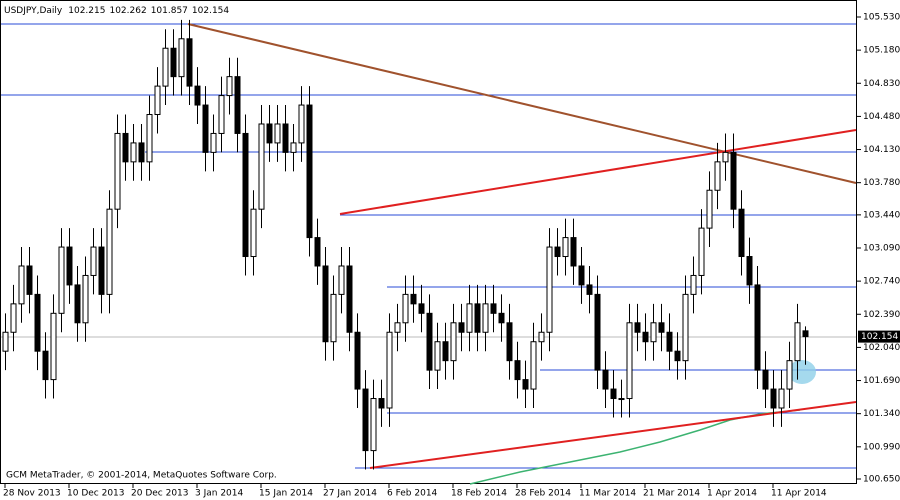 This screenshot has width=900, height=500. I want to click on y-tick-label: 100.990, so click(881, 447).